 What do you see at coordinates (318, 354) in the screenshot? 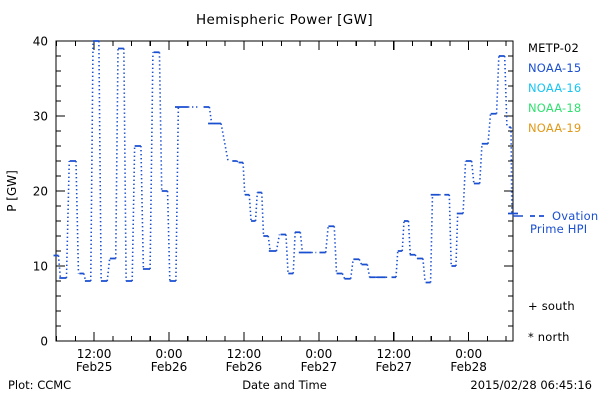
I see `x-tick-time-3: 0:00` at bounding box center [318, 354].